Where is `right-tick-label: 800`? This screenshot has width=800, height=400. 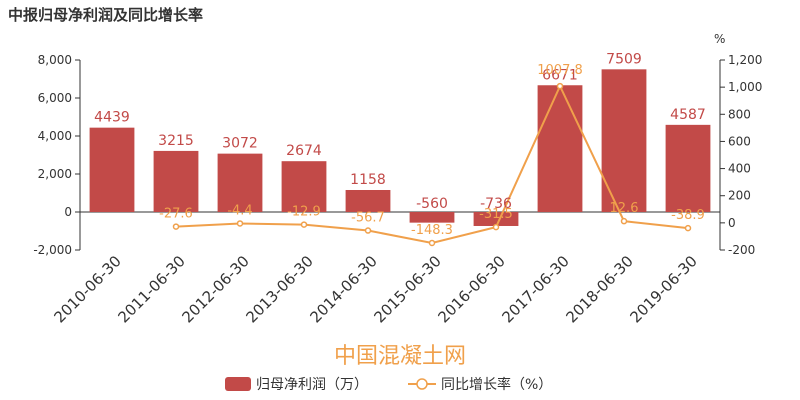
right-tick-label: 800 is located at coordinates (739, 114).